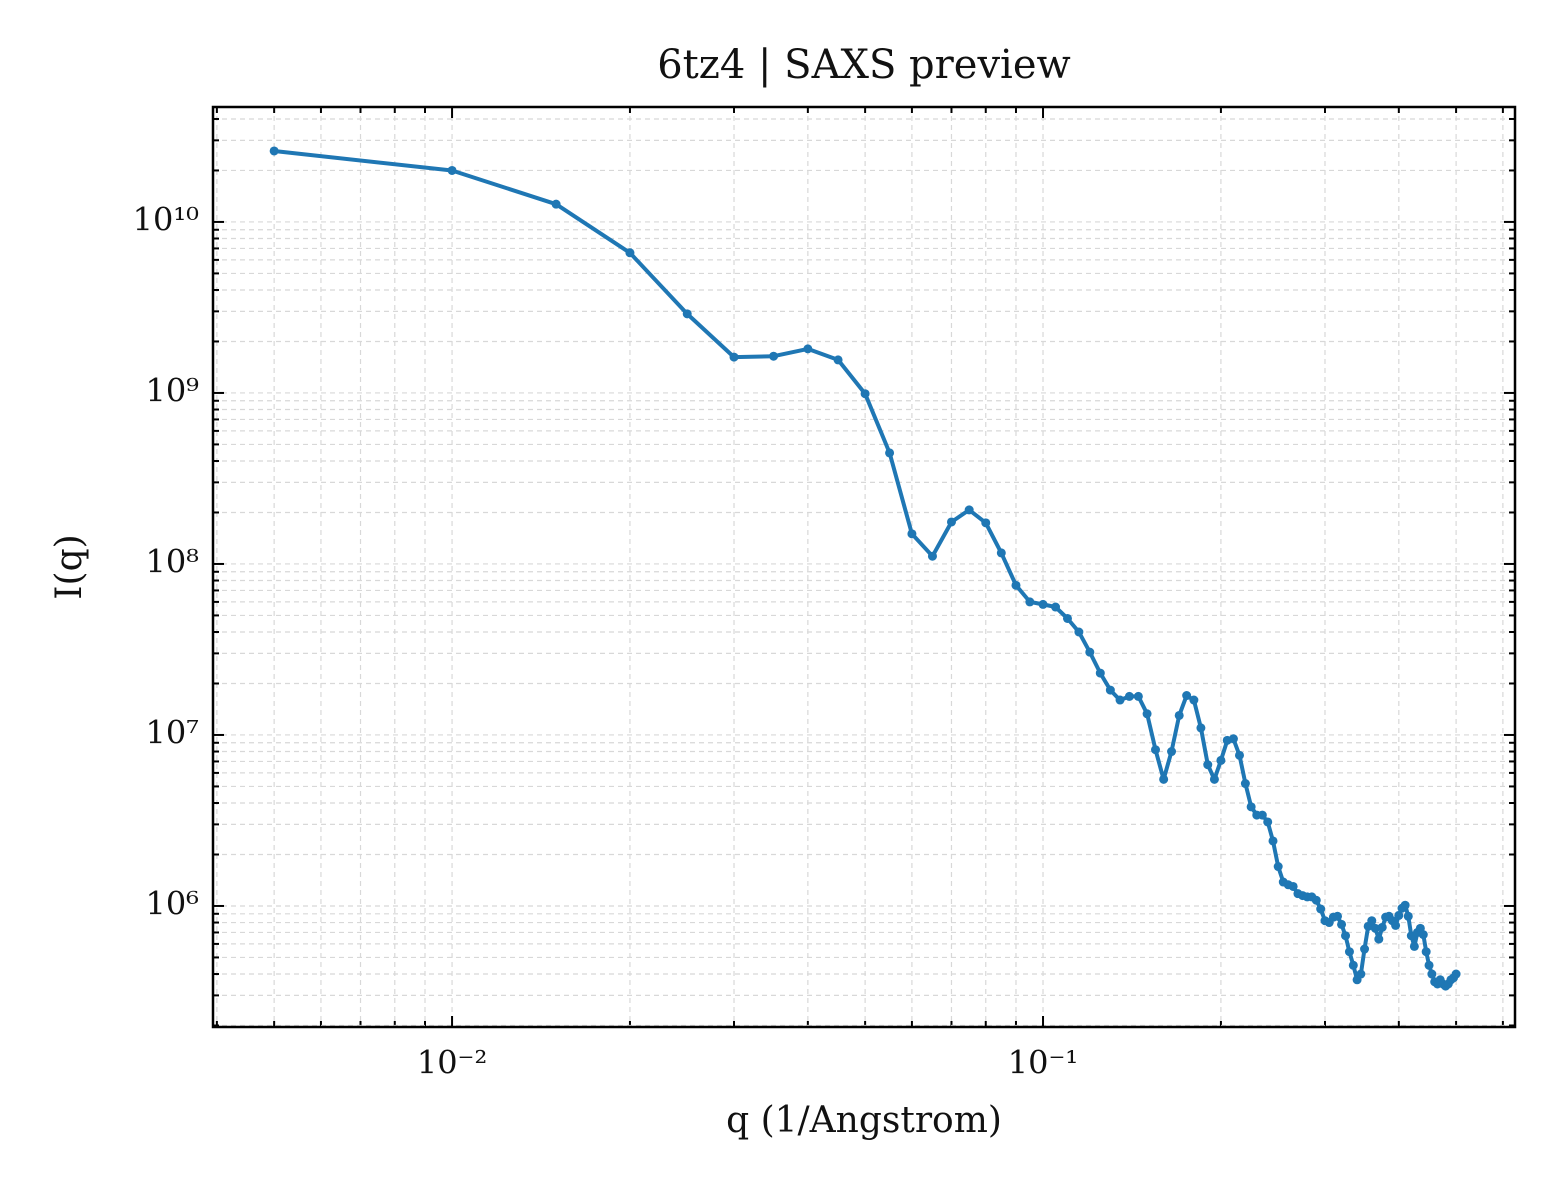  Describe the element at coordinates (172, 390) in the screenshot. I see `y-tick-label: 10⁹` at that location.